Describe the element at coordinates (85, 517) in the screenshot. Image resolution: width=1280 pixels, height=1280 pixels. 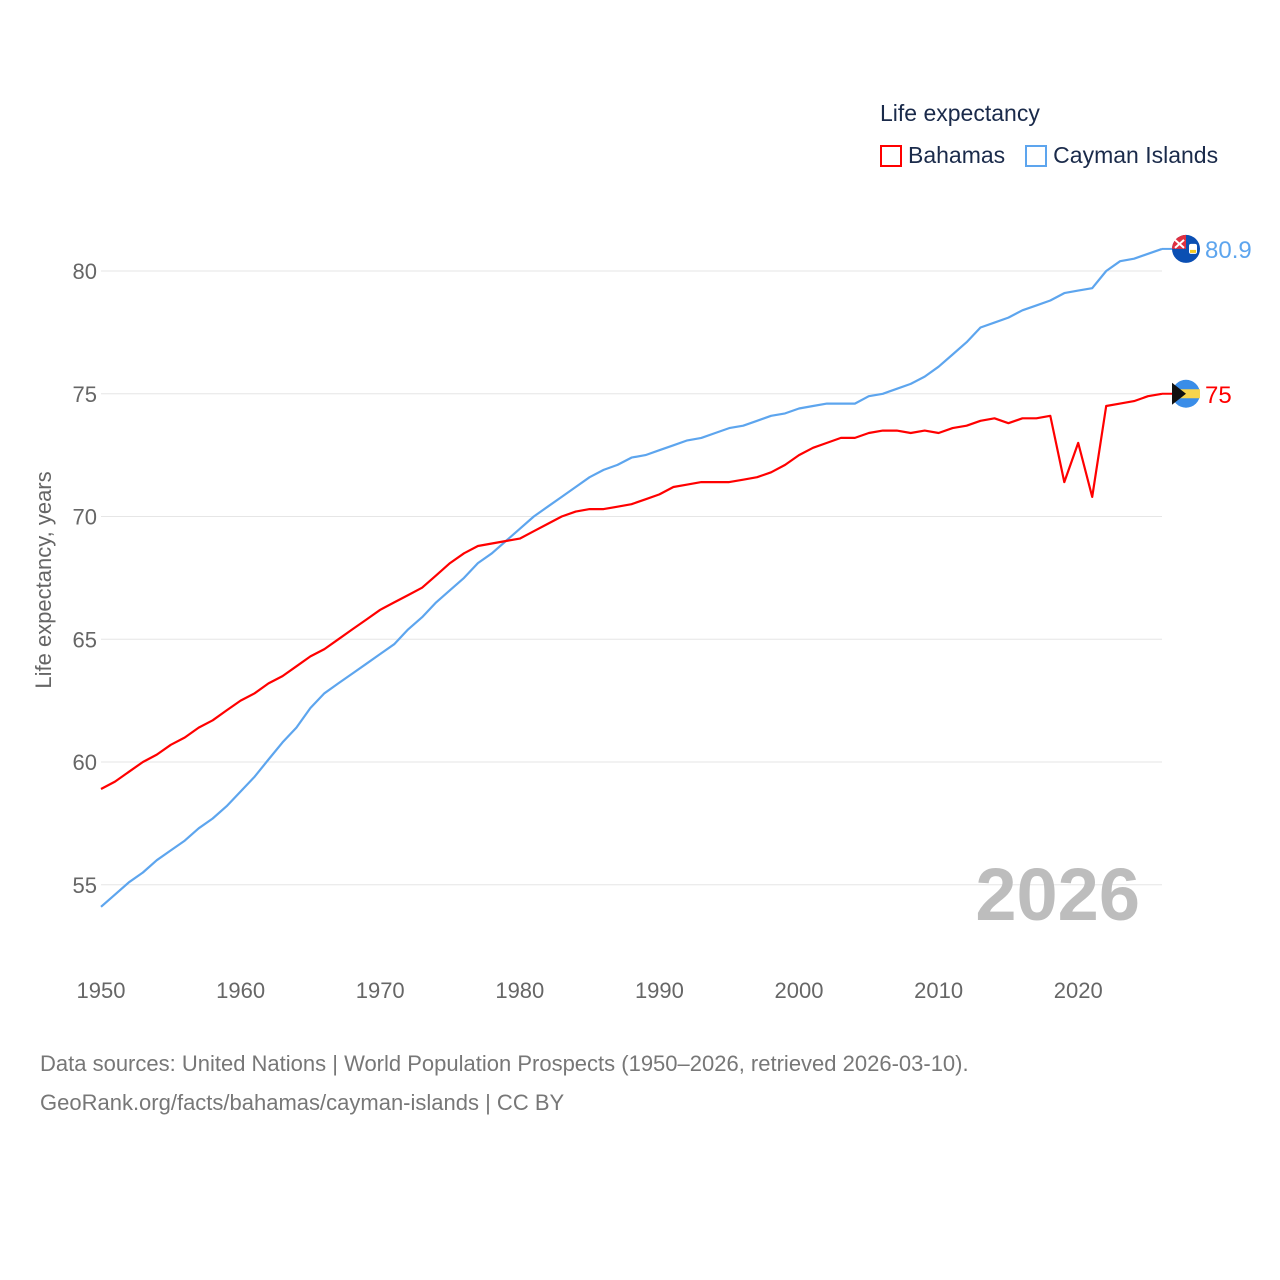
I see `y-tick-label: 70` at that location.